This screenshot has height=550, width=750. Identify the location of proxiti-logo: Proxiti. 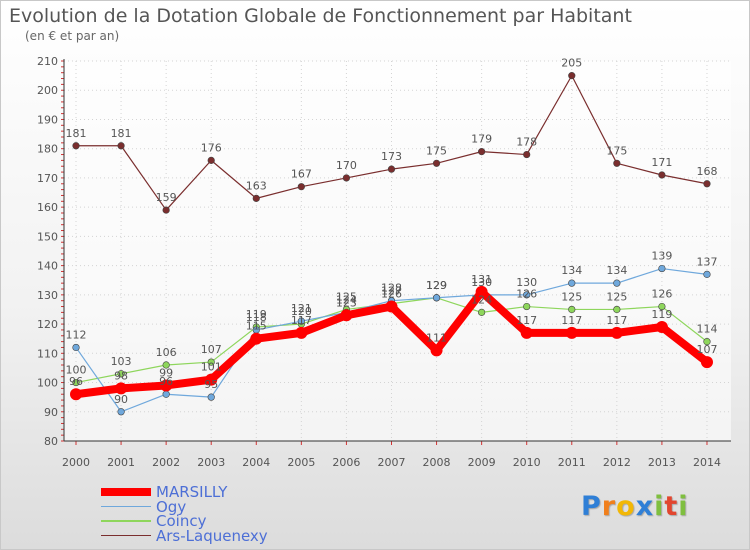
(635, 506).